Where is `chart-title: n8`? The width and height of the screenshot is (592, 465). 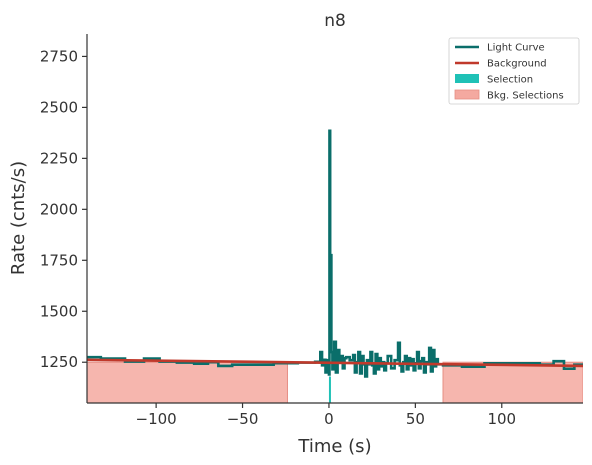 chart-title: n8 is located at coordinates (335, 21).